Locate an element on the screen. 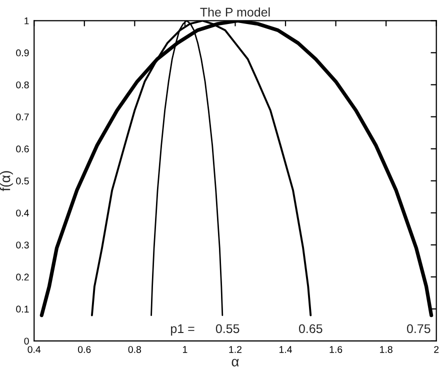 The image size is (443, 369). y-tick-label: 0.1 is located at coordinates (22, 309).